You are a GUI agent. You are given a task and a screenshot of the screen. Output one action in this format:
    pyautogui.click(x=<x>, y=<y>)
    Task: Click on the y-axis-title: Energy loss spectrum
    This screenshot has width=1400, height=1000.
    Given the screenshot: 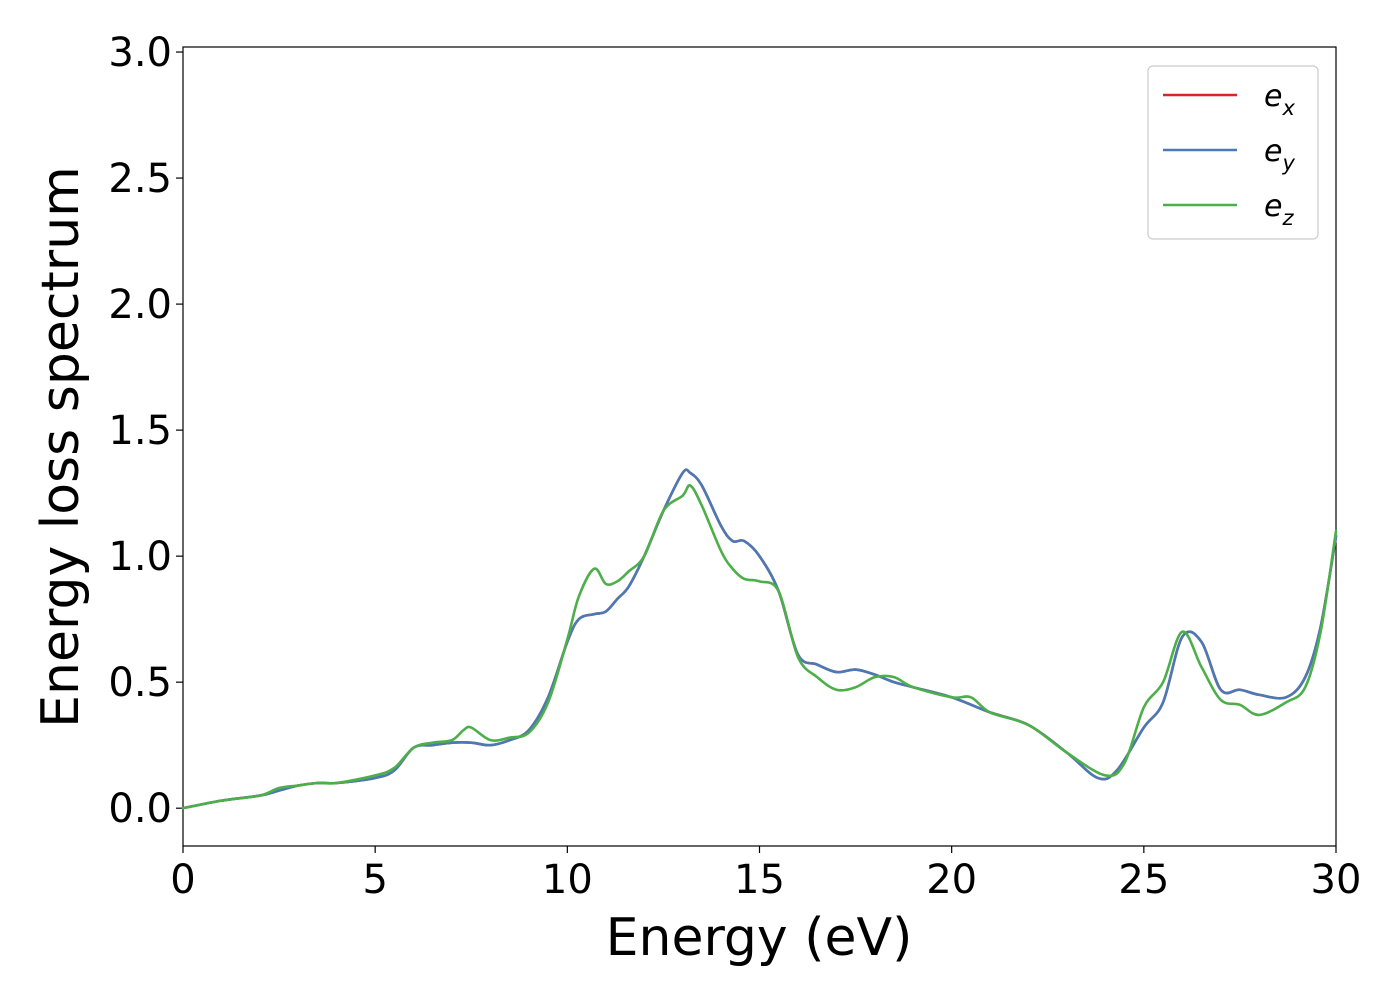 What is the action you would take?
    pyautogui.click(x=61, y=447)
    